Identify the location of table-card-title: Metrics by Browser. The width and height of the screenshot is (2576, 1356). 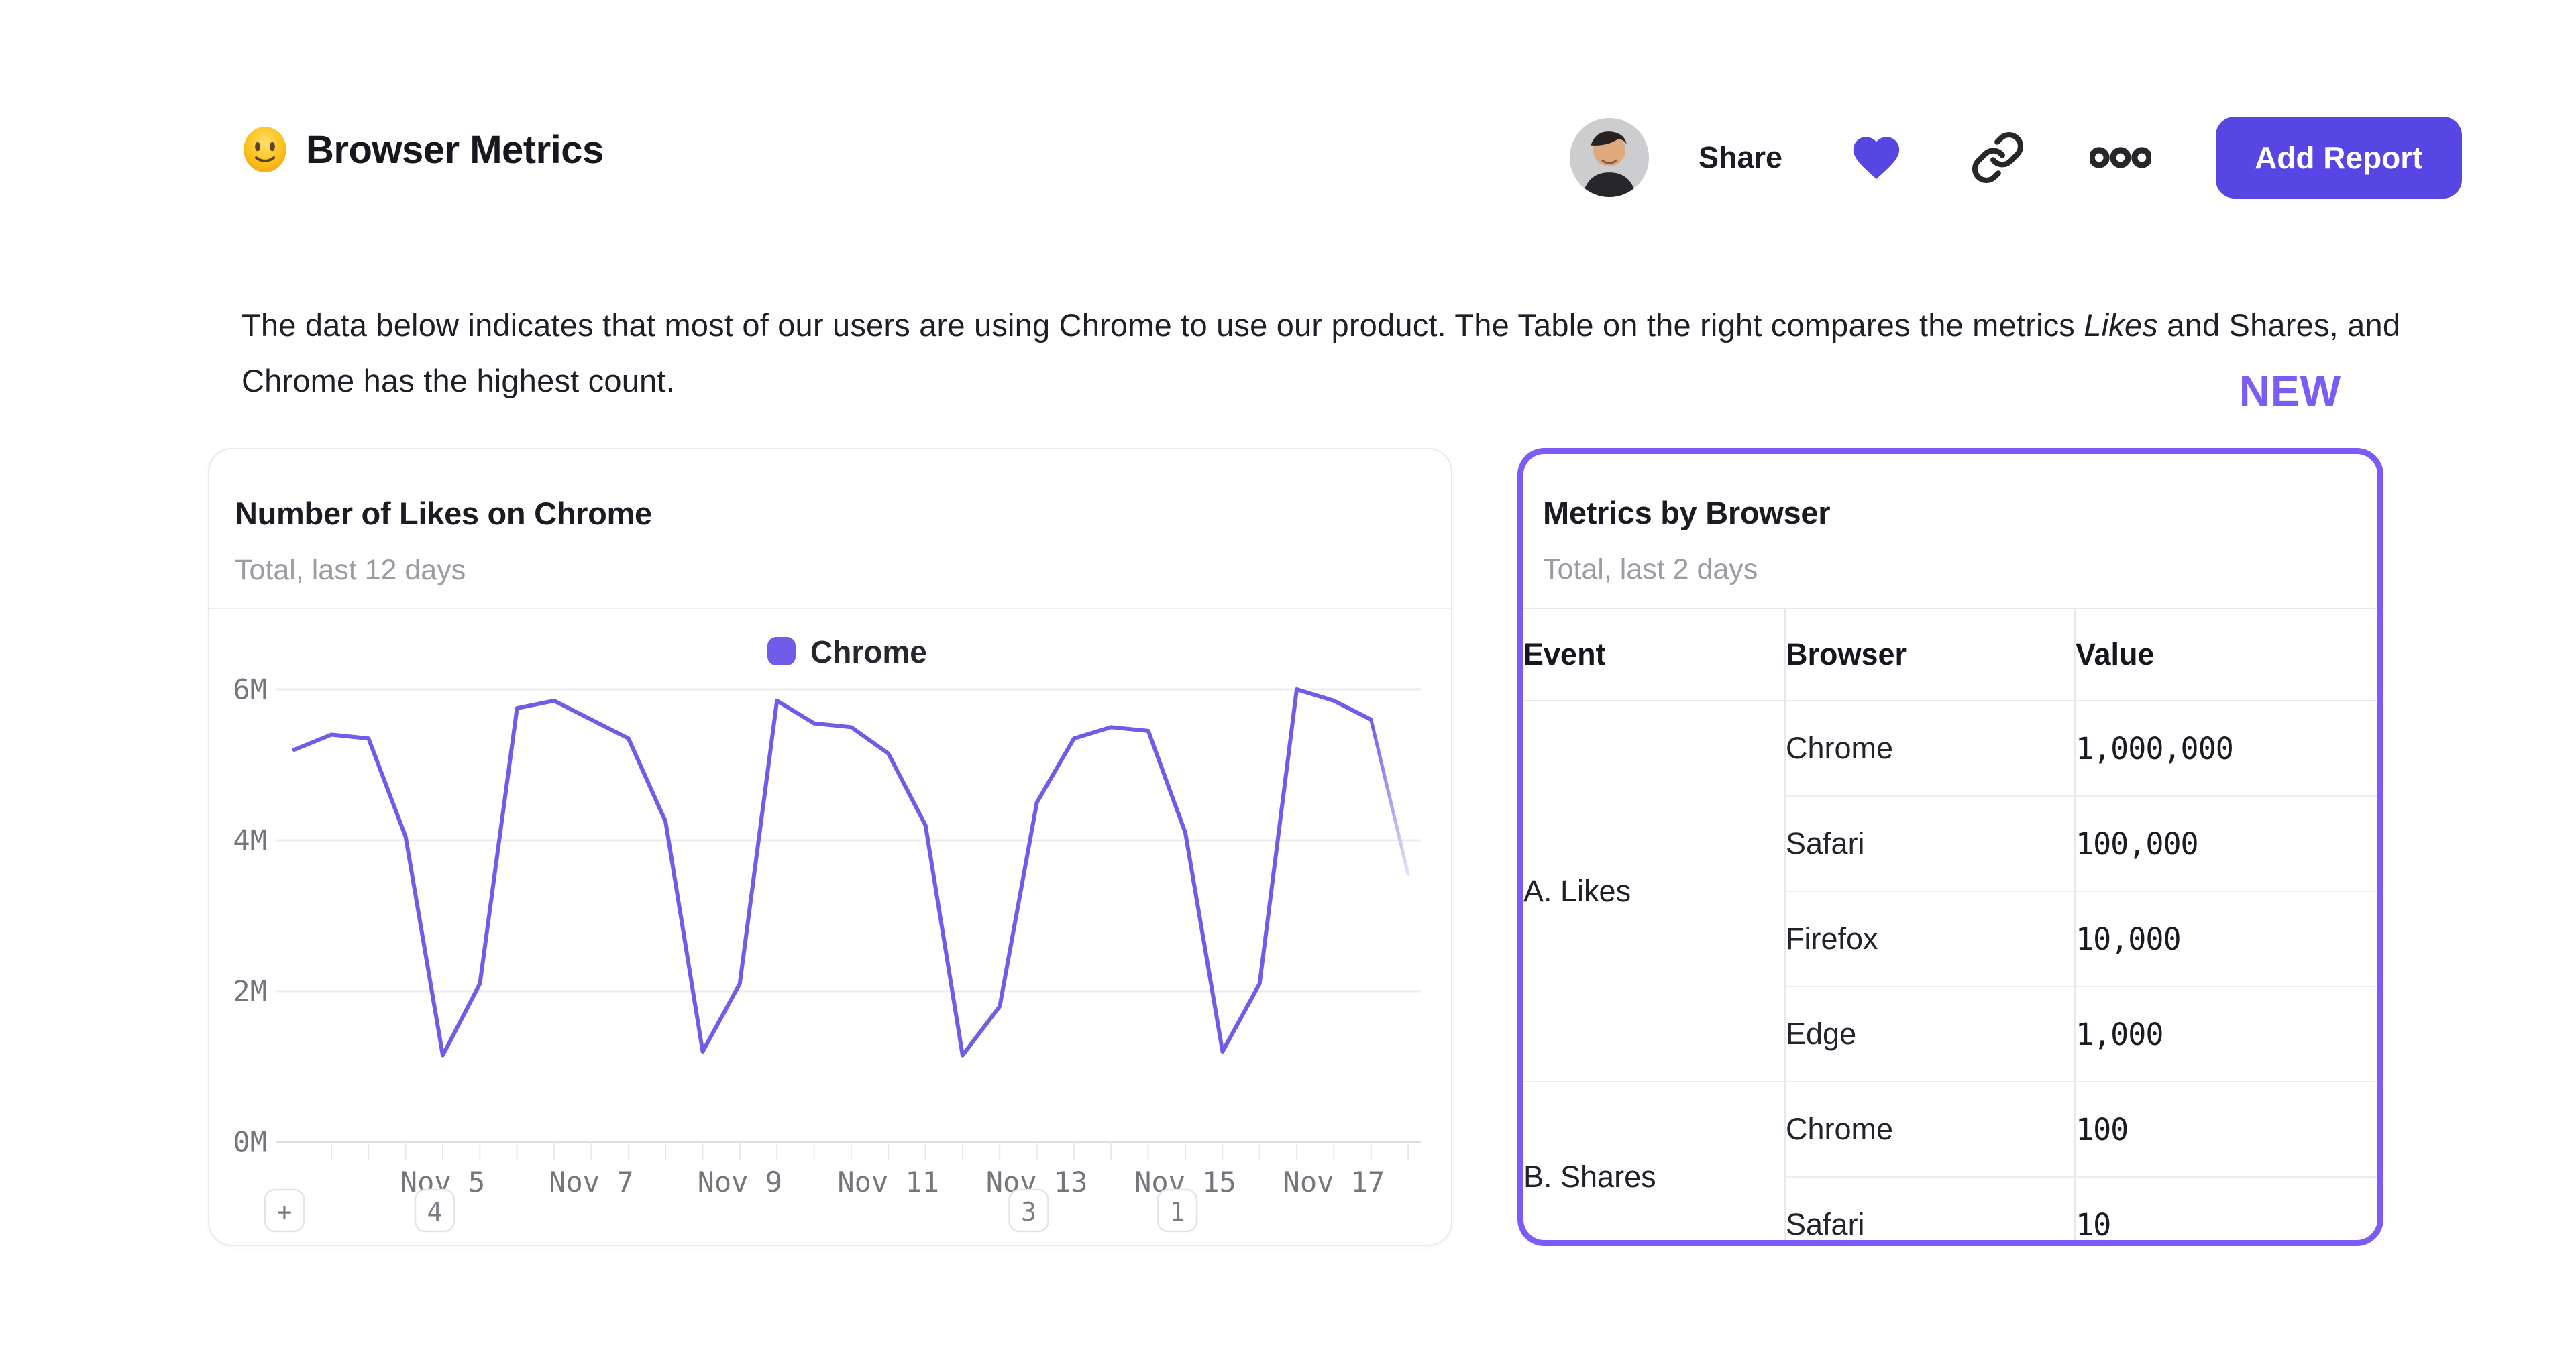
(1687, 512).